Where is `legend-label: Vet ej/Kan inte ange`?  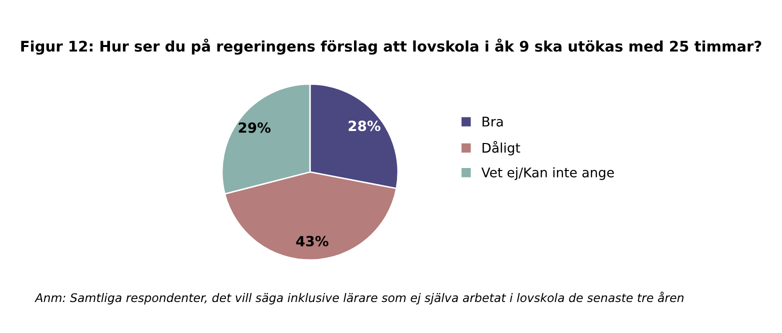
legend-label: Vet ej/Kan inte ange is located at coordinates (547, 173).